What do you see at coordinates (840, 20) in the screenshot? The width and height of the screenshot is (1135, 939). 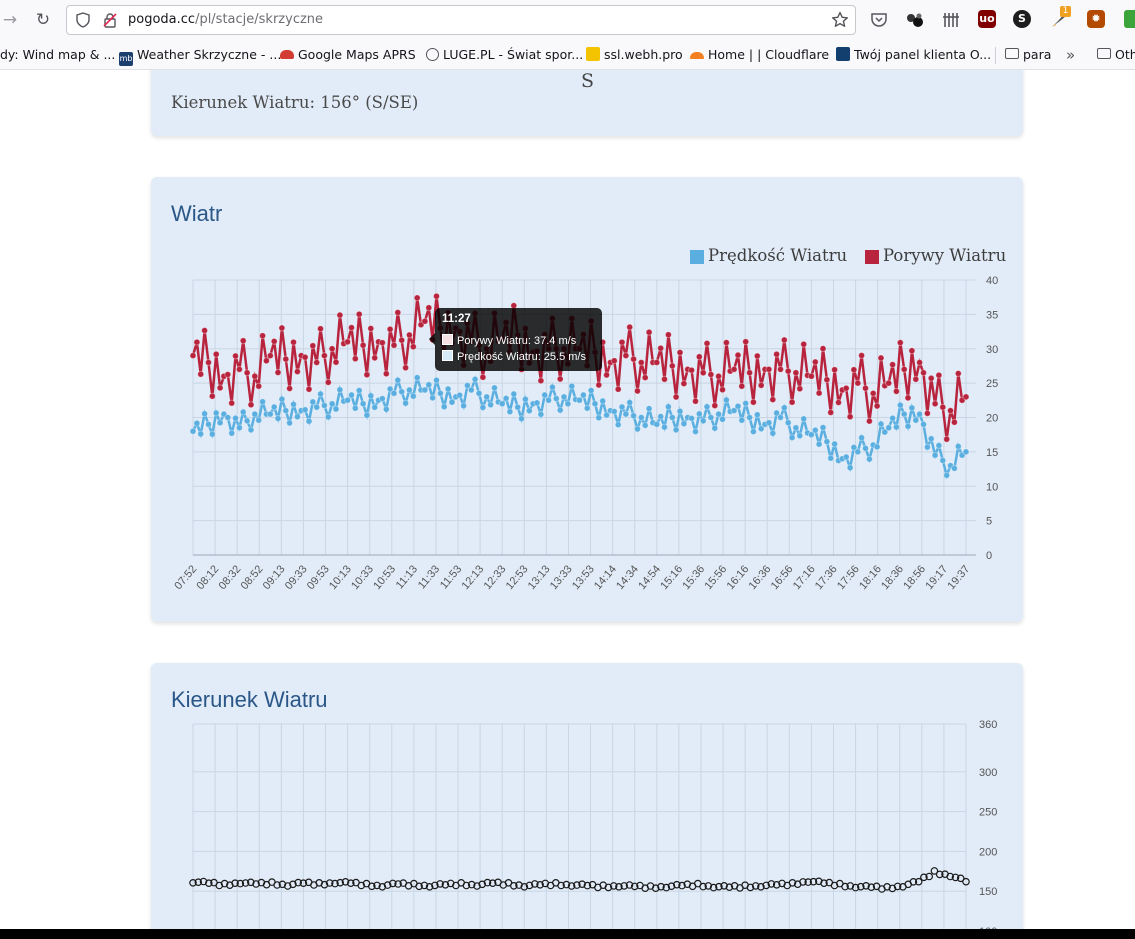 I see `bookmark-star-icon` at bounding box center [840, 20].